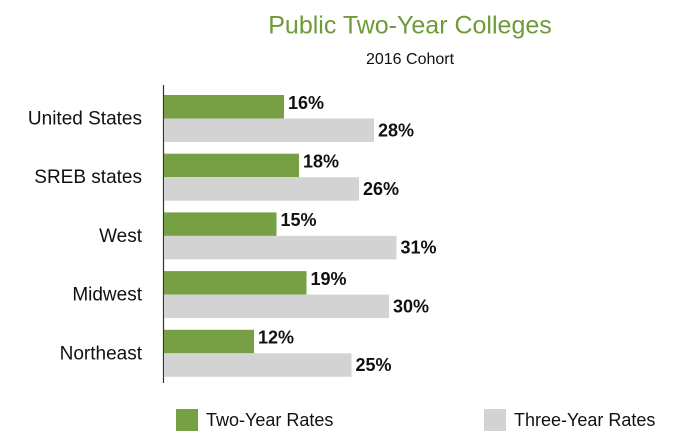  I want to click on data-label: 30%, so click(411, 306).